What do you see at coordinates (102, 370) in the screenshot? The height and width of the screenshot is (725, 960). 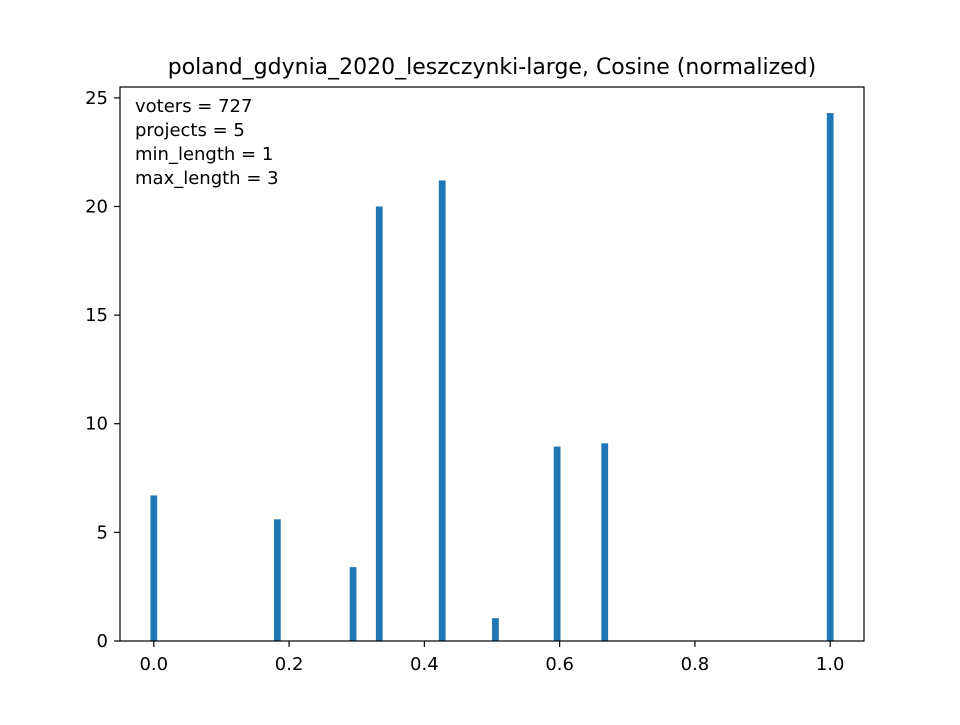 I see `y-axis: 0 5 10 15 20 25` at bounding box center [102, 370].